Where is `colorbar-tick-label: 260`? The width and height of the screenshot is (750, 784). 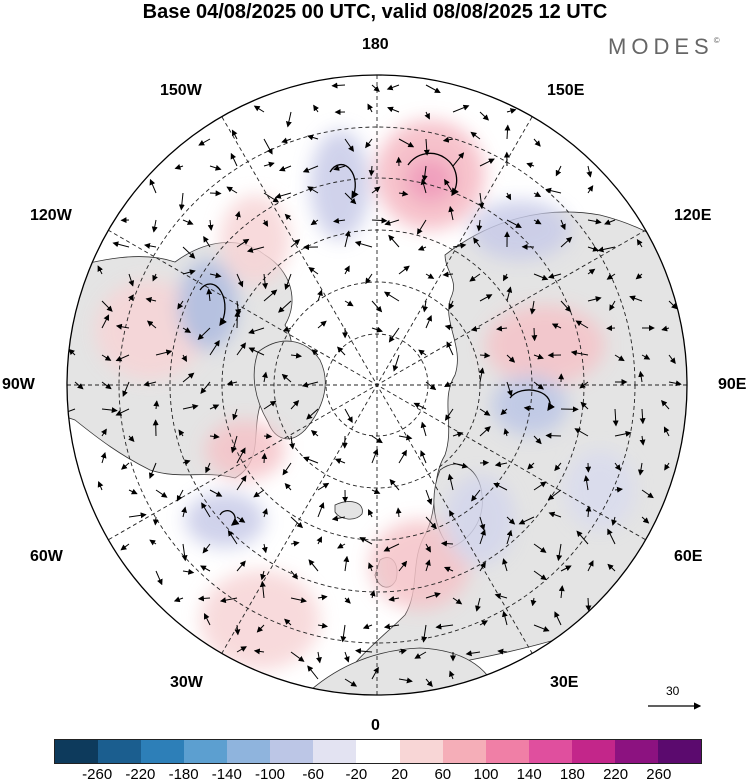
colorbar-tick-label: 260 is located at coordinates (658, 774).